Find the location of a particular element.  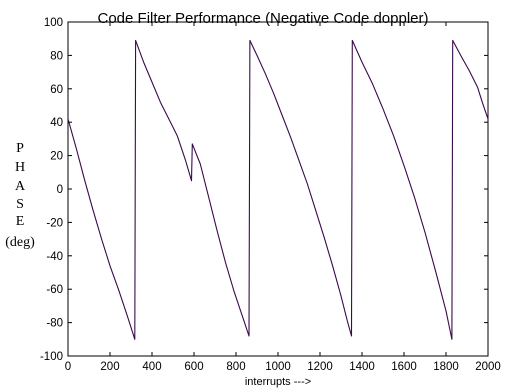

x-tick-label: 1400 is located at coordinates (362, 367).